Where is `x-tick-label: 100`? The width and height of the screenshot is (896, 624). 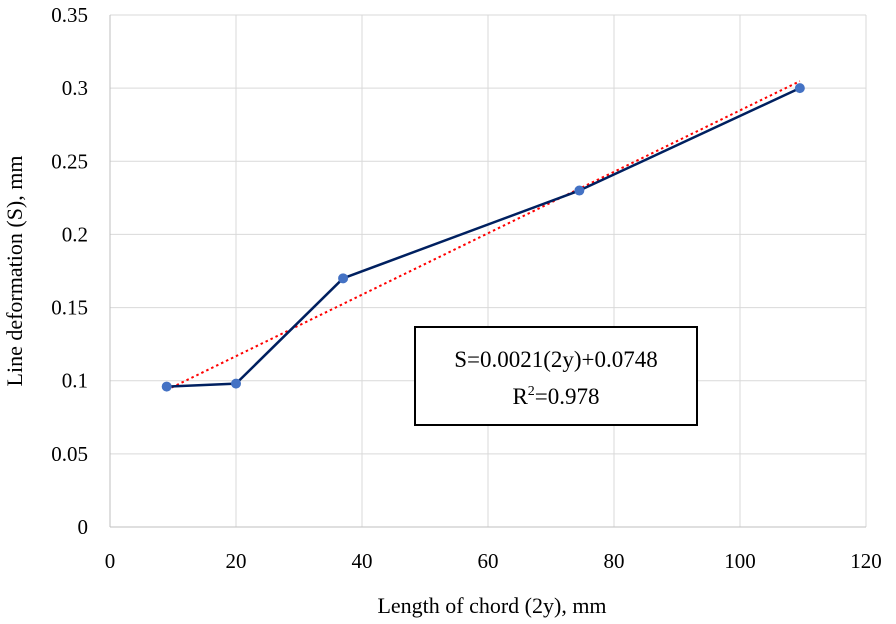 x-tick-label: 100 is located at coordinates (740, 561).